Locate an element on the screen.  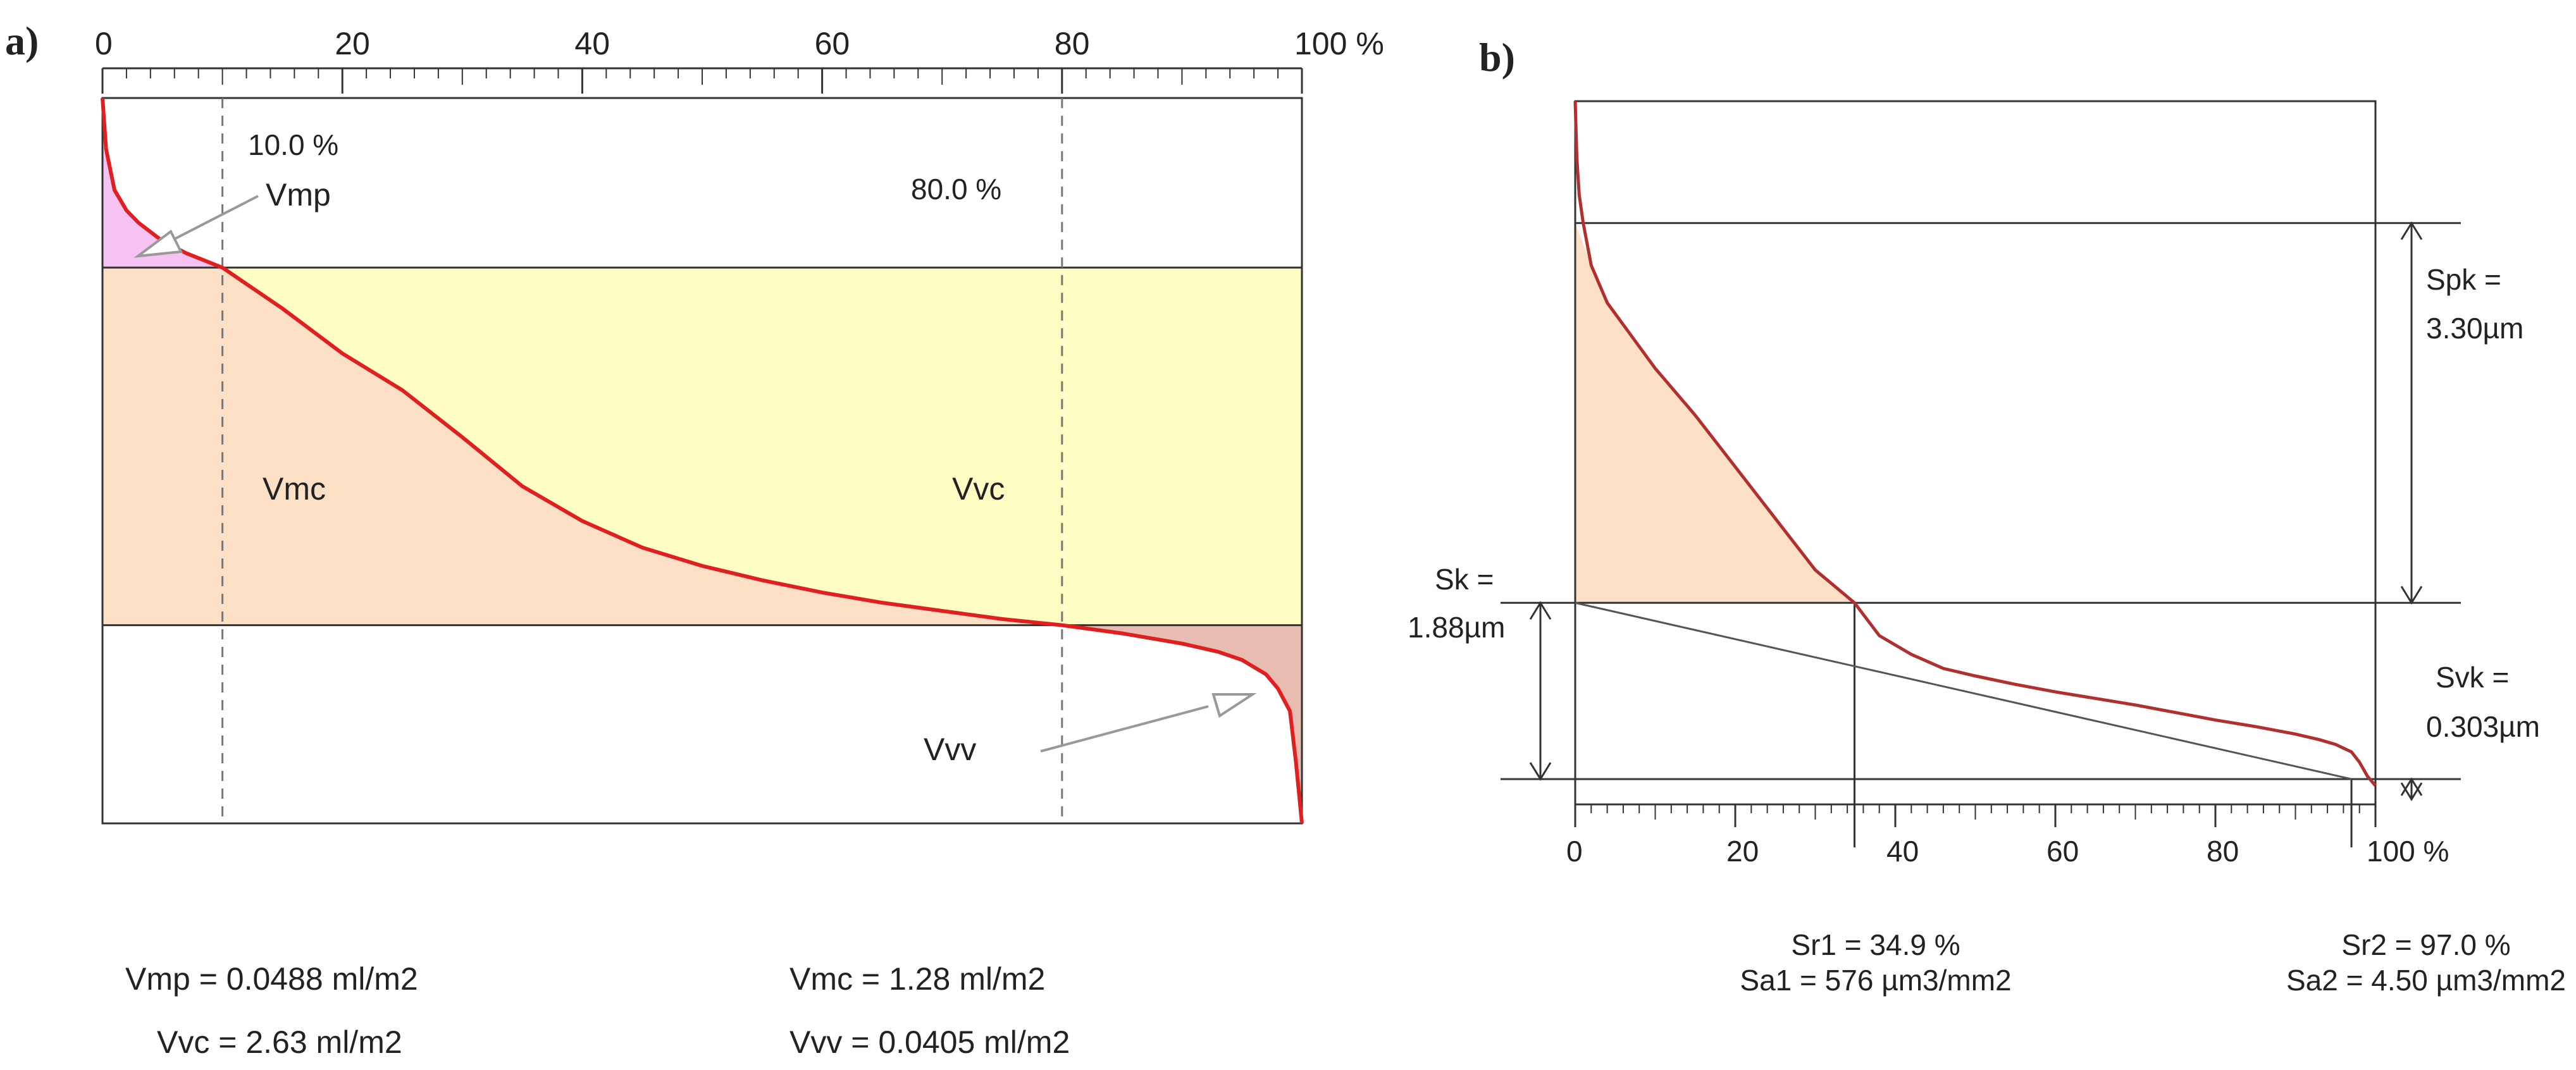
vmp-region-label: Vmp is located at coordinates (298, 195).